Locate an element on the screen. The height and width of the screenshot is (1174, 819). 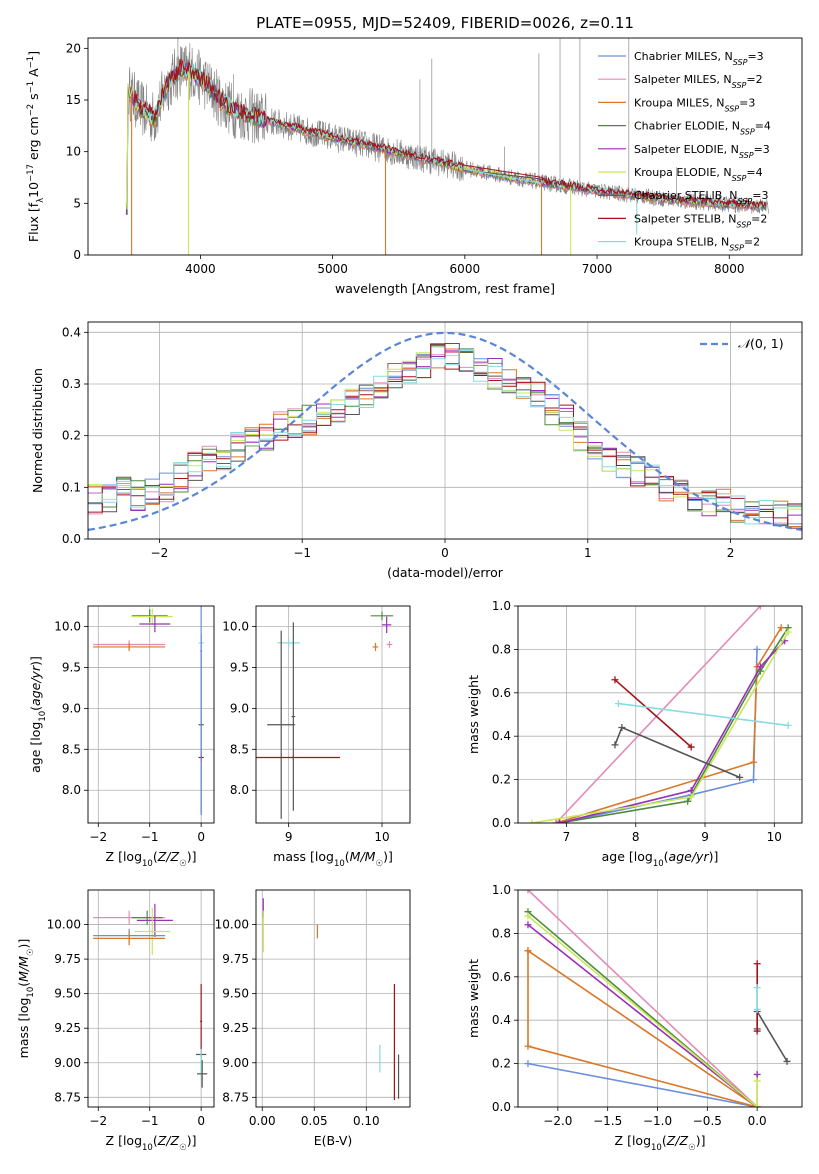
mass_vs_Z-plot-area is located at coordinates (150, 995).